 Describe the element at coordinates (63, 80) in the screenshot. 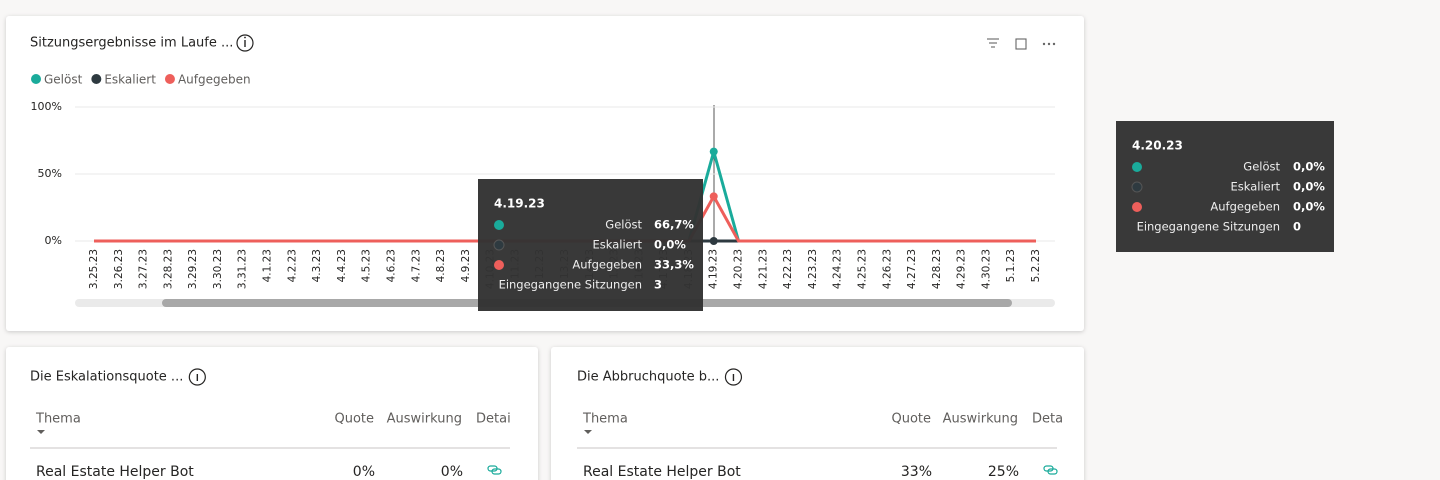

I see `legend-label: Gelöst` at that location.